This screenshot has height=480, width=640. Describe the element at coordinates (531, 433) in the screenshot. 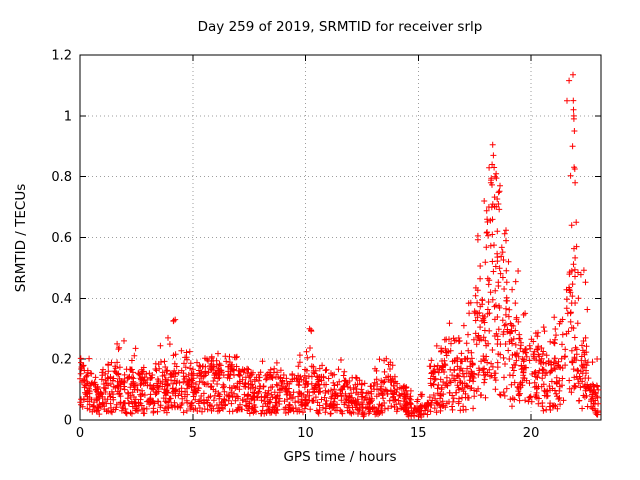

I see `svg-text: 20` at that location.